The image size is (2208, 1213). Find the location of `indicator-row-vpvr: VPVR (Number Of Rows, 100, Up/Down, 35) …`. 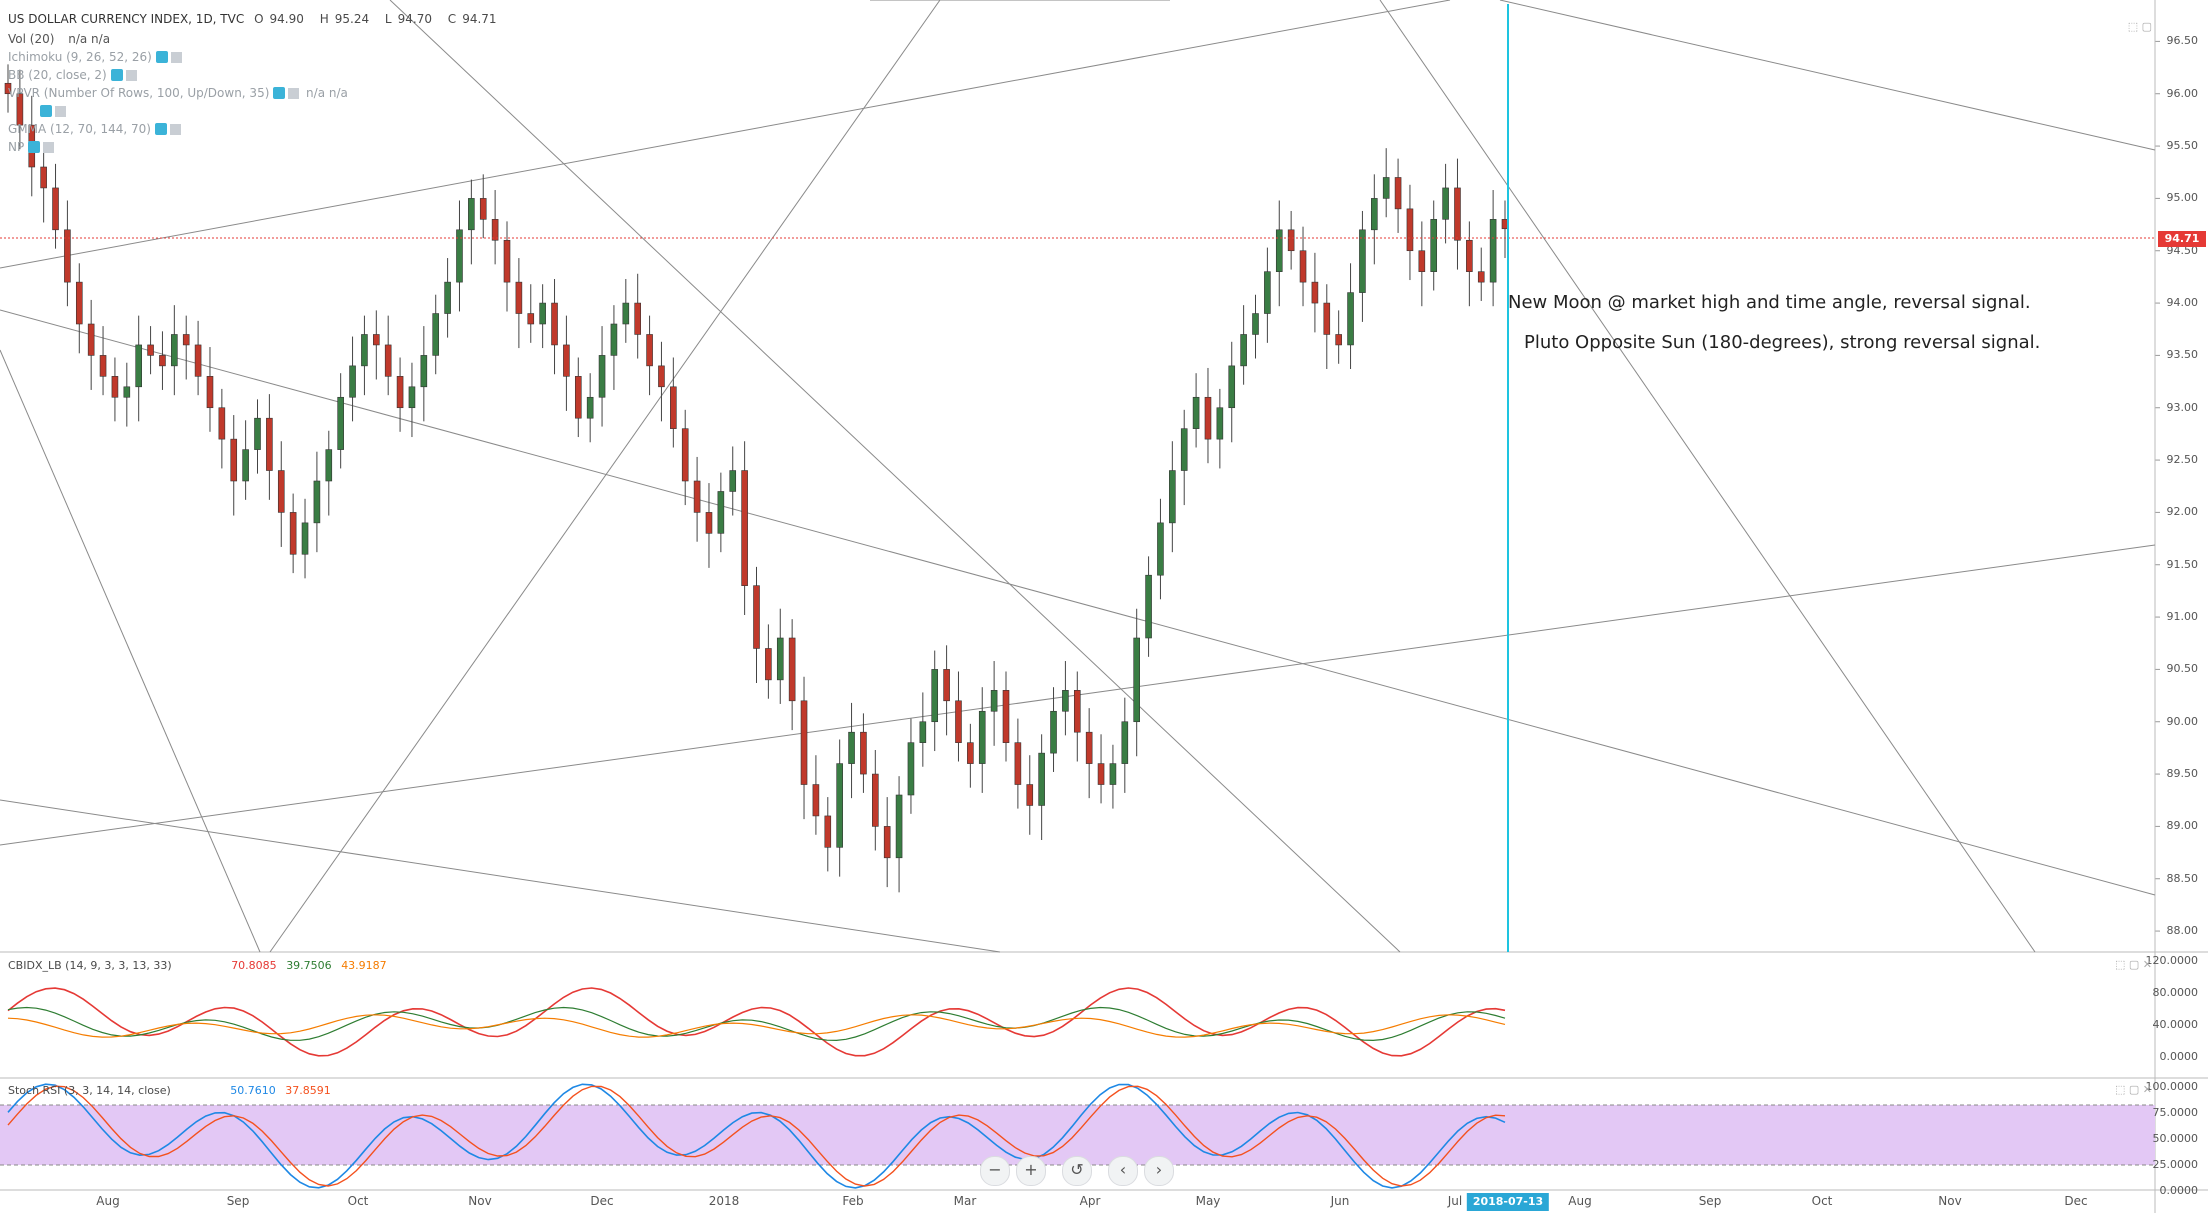

indicator-row-vpvr: VPVR (Number Of Rows, 100, Up/Down, 35) … is located at coordinates (178, 93).